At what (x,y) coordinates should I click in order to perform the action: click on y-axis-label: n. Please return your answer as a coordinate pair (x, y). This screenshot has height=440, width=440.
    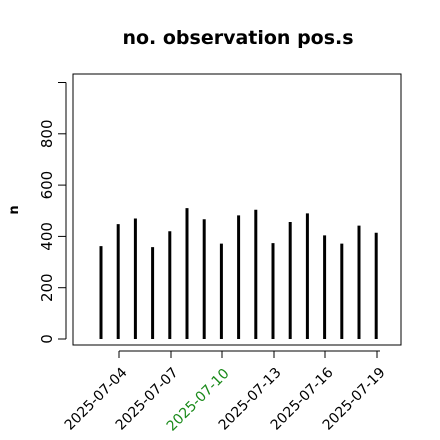
    Looking at the image, I should click on (14, 209).